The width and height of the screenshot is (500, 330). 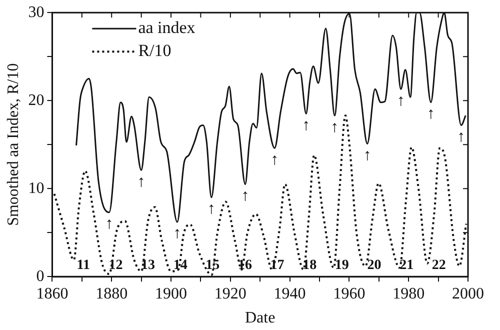 I want to click on annotation: 21, so click(x=407, y=266).